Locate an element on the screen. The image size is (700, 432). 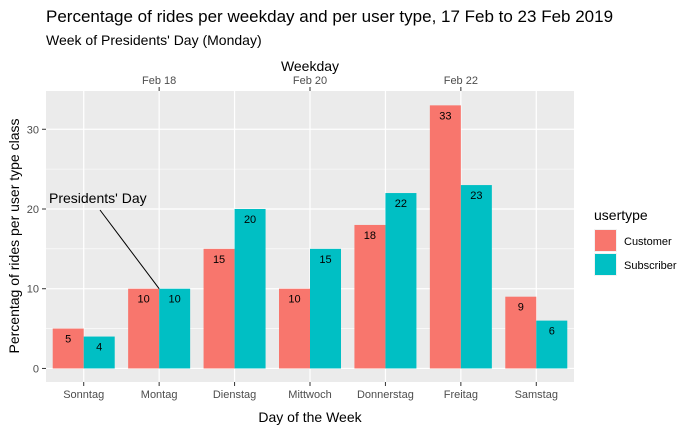
x-tick-label: Mittwoch is located at coordinates (309, 395).